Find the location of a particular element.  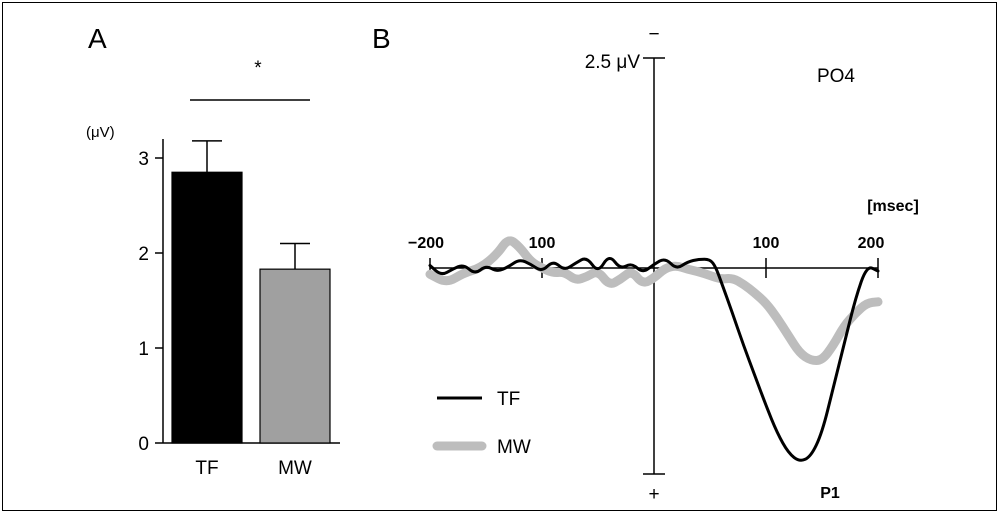

panel-a-unit-label: (μV) is located at coordinates (100, 132).